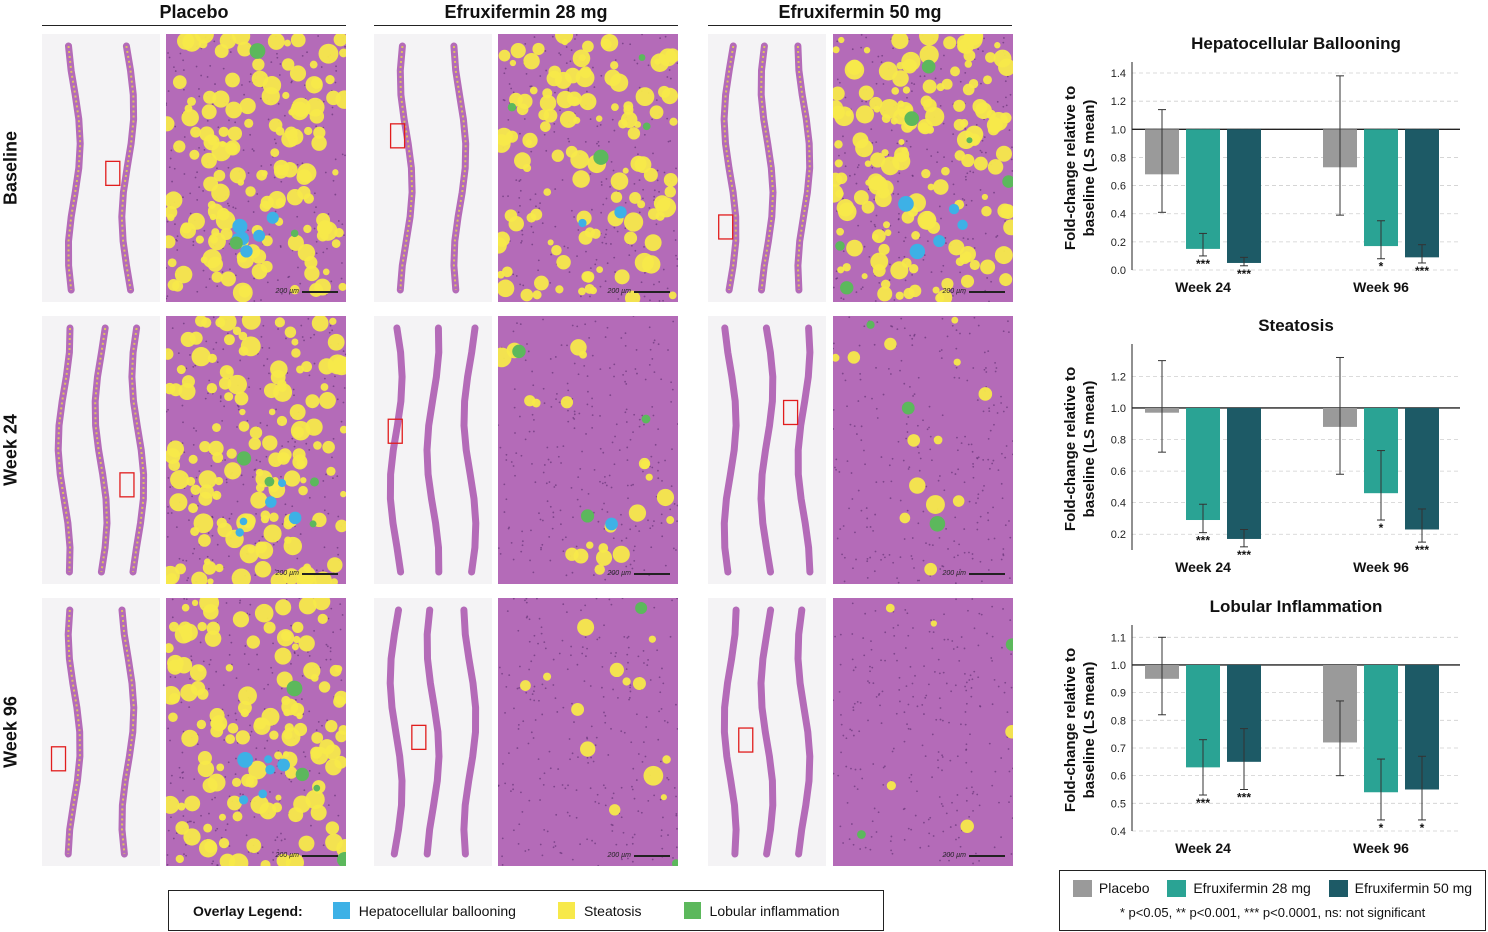 Image resolution: width=1488 pixels, height=932 pixels. I want to click on chart-legend-item-placebo: Placebo, so click(1111, 888).